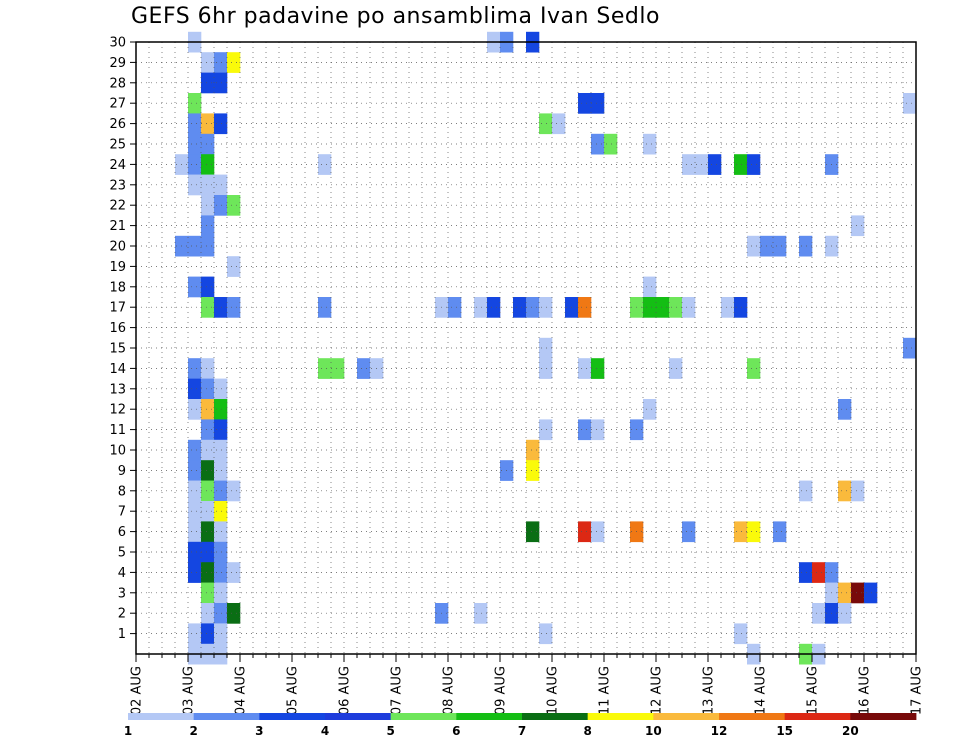 This screenshot has height=742, width=960. Describe the element at coordinates (117, 369) in the screenshot. I see `y-tick-label: 14` at that location.